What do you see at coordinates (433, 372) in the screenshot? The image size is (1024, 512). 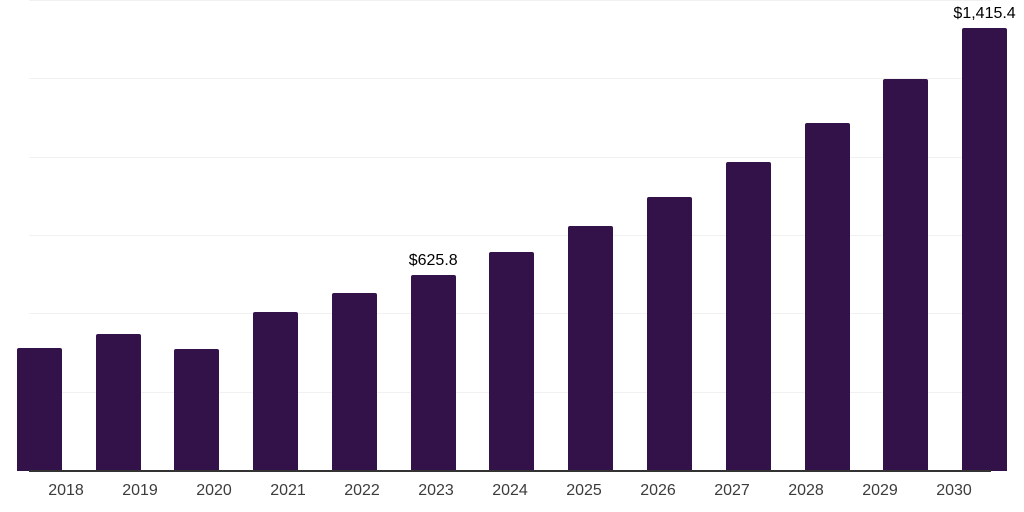 I see `bar-2023` at bounding box center [433, 372].